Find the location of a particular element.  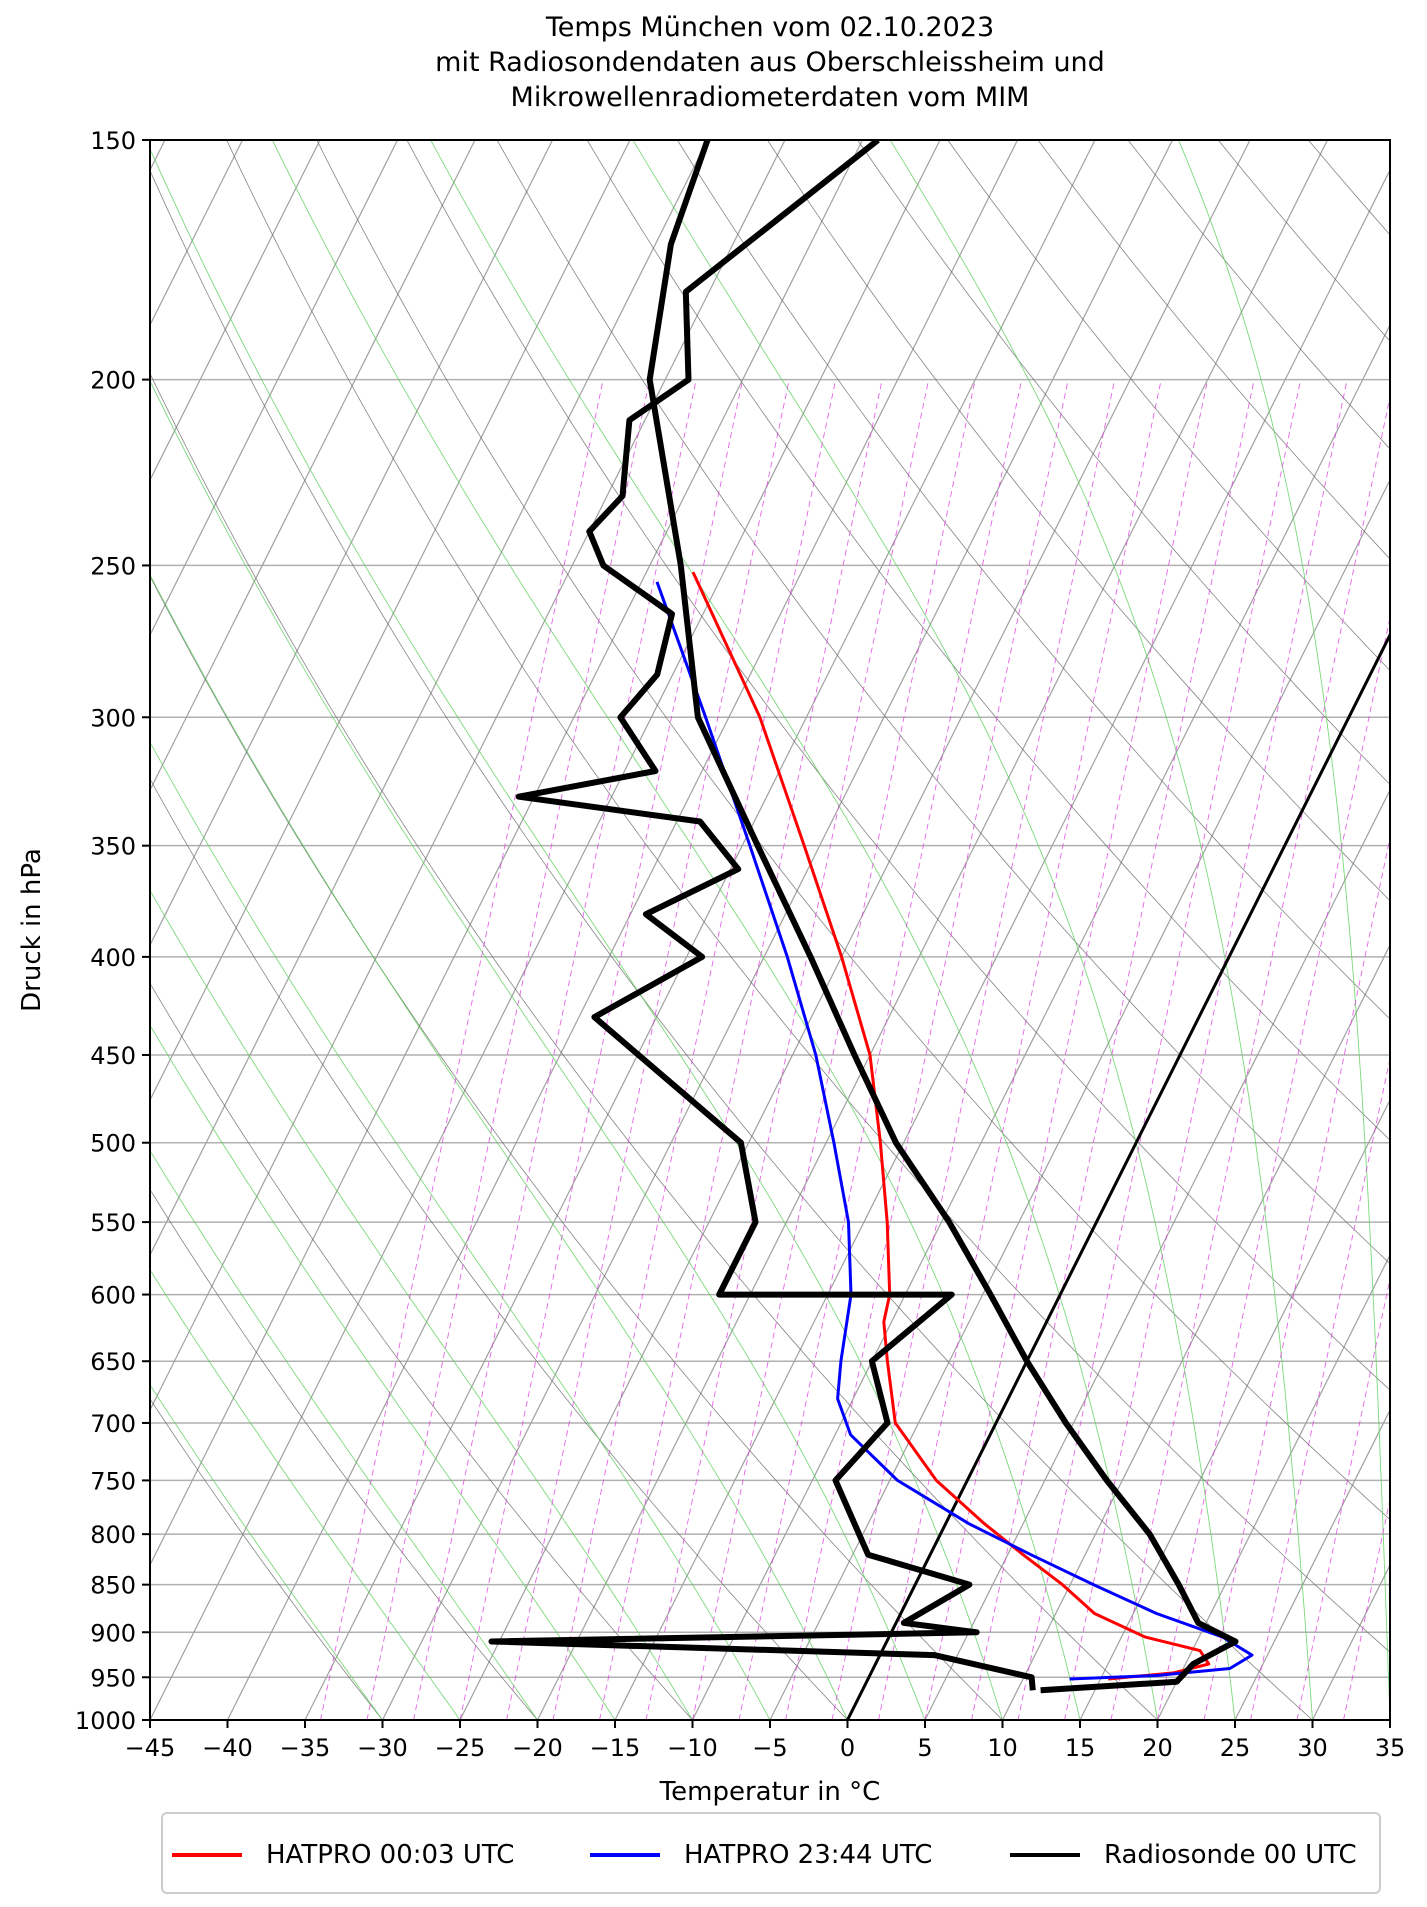

x-tick-label: −25 is located at coordinates (460, 1748).